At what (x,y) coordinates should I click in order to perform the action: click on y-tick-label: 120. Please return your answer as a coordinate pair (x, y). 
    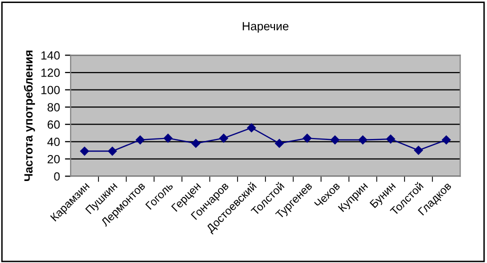
    Looking at the image, I should click on (50, 72).